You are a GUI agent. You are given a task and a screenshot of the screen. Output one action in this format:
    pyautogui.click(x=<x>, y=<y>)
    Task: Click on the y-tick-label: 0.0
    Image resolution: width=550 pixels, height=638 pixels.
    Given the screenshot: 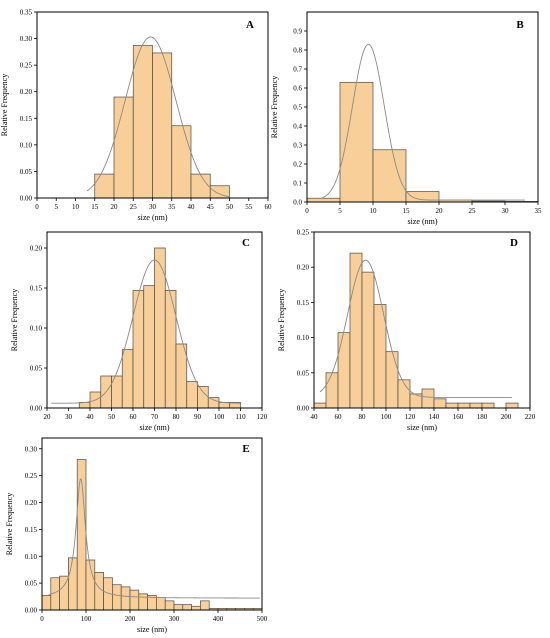 What is the action you would take?
    pyautogui.click(x=297, y=203)
    